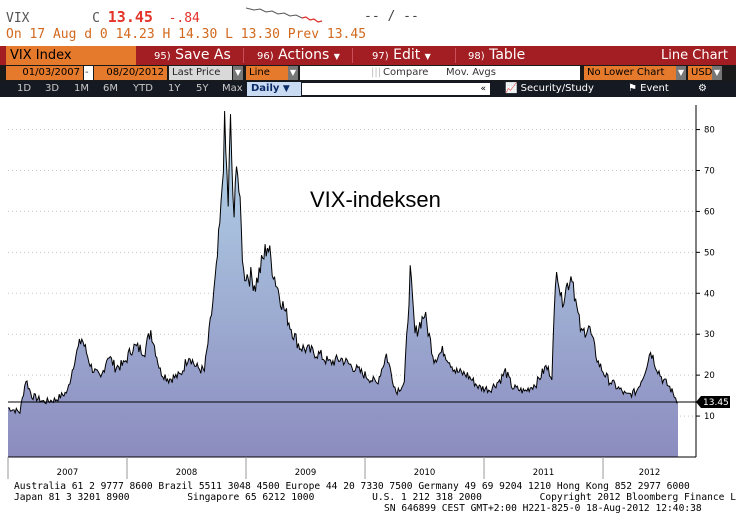  I want to click on bid-ask: -- / --, so click(391, 16).